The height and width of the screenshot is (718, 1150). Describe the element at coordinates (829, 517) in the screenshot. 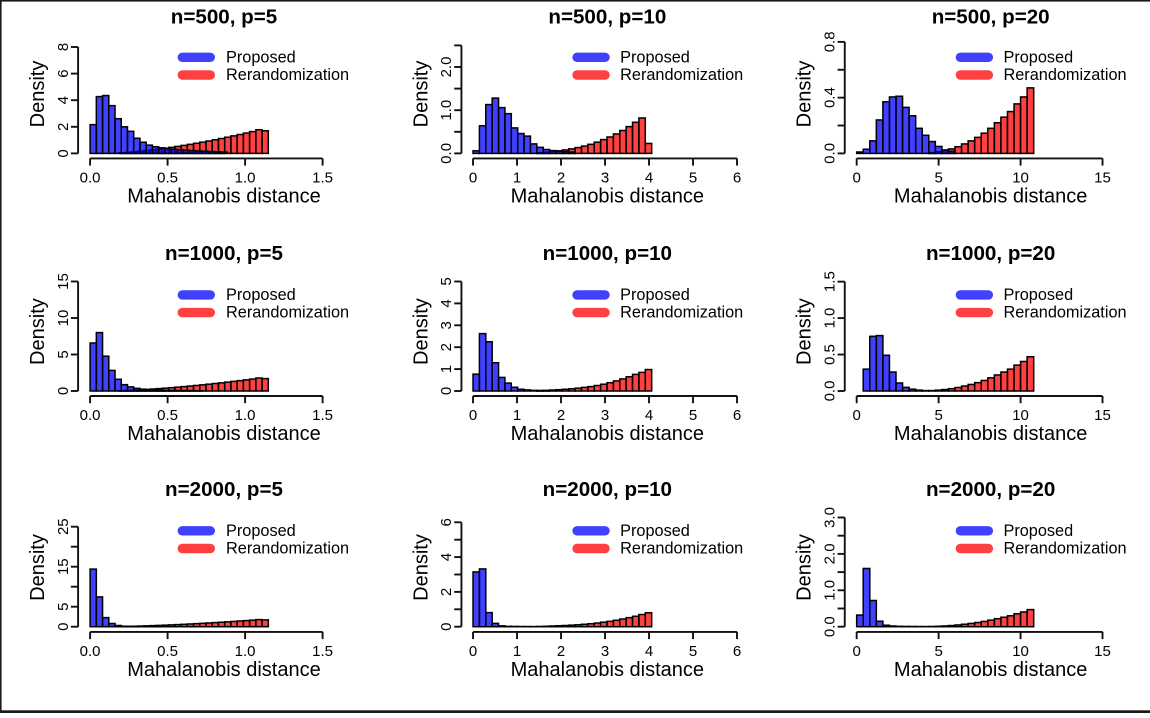

I see `svg-text: 3.0` at that location.